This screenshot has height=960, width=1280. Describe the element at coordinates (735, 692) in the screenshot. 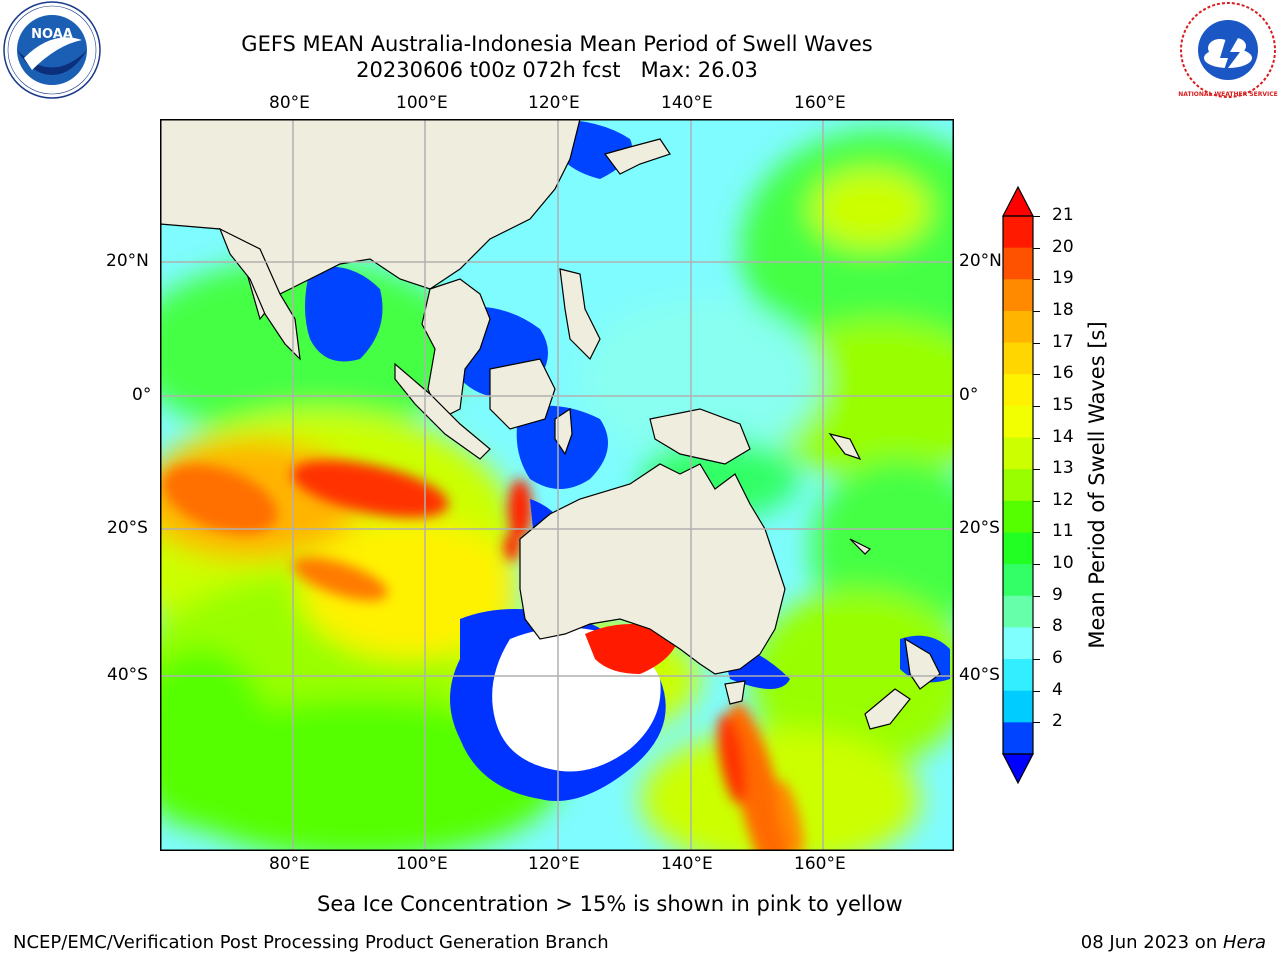

I see `landmass-tasmania` at that location.